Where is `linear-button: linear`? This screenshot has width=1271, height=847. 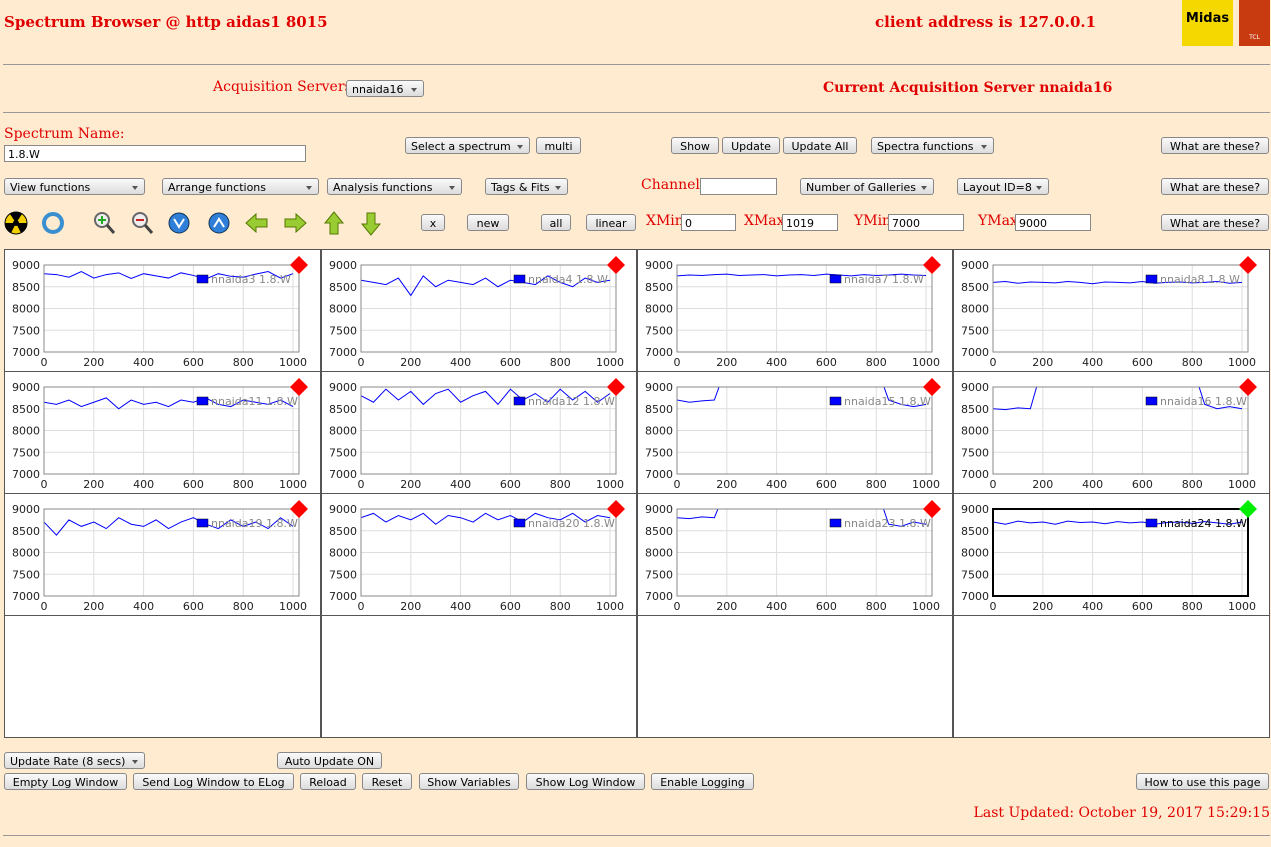
linear-button: linear is located at coordinates (611, 222).